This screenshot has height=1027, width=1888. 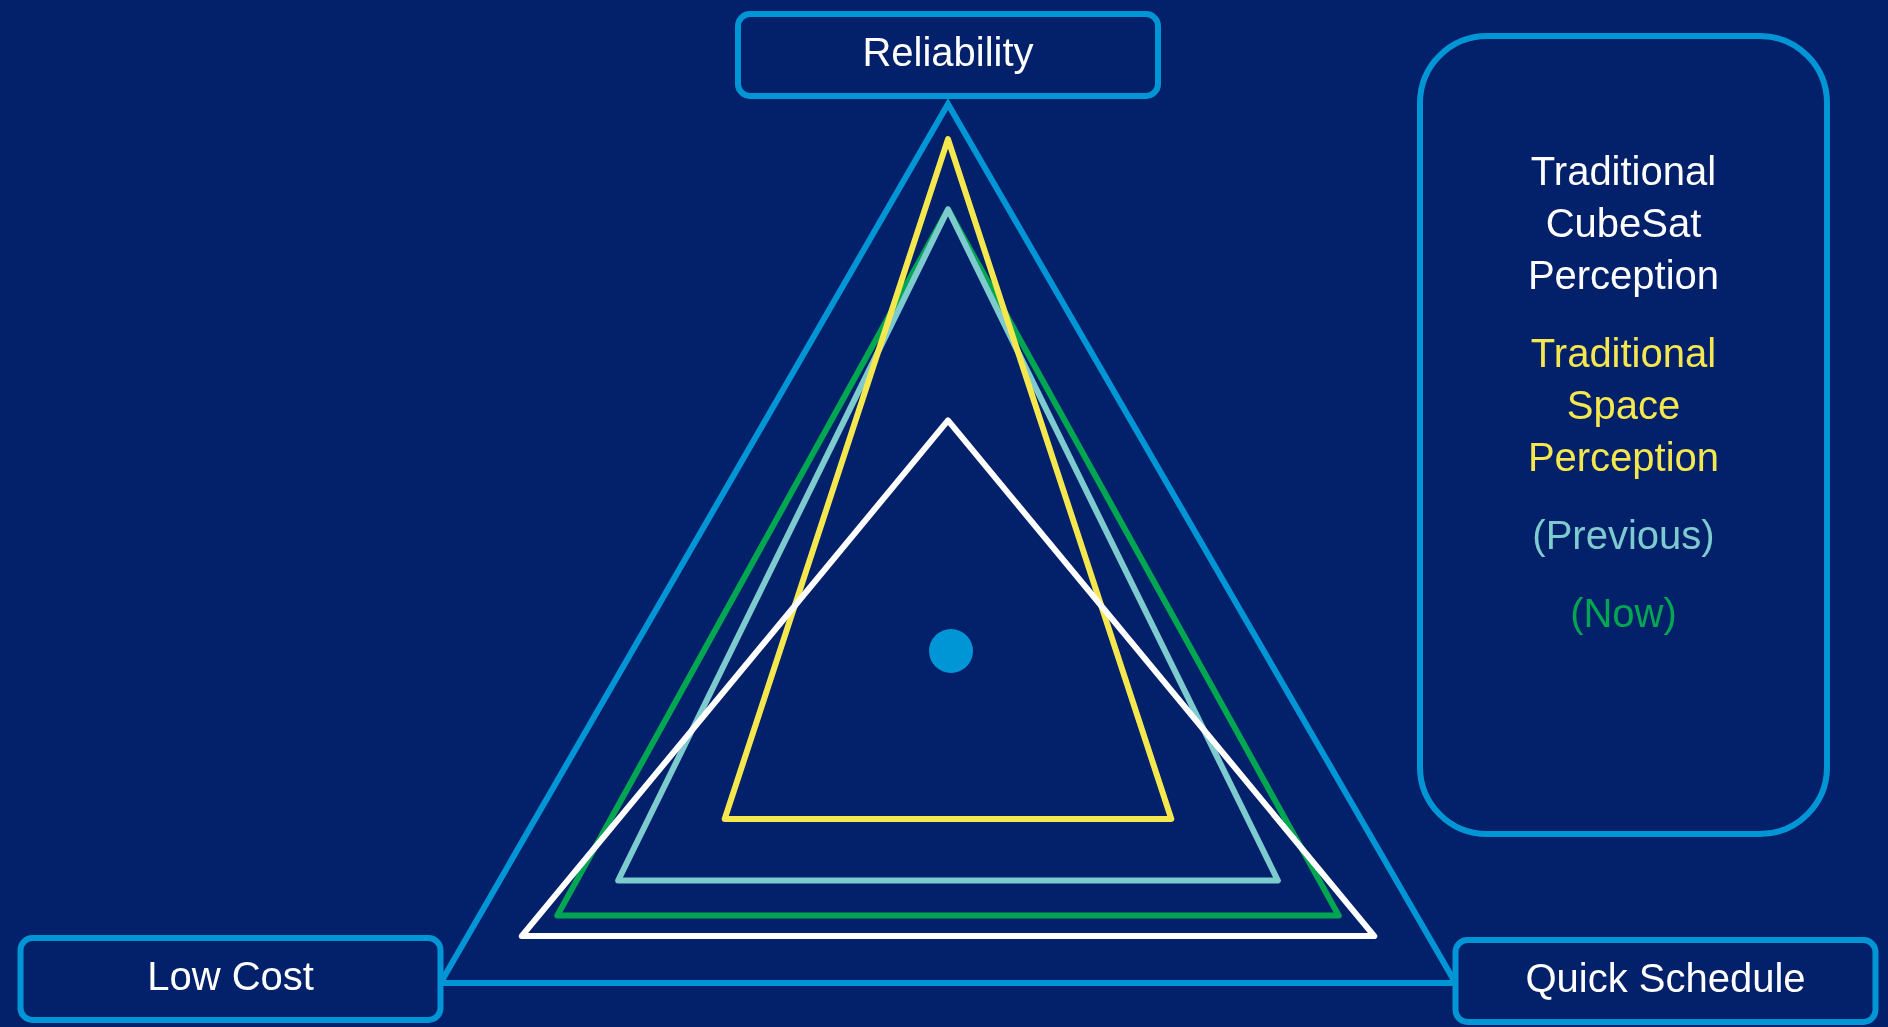 What do you see at coordinates (948, 52) in the screenshot?
I see `spoke-label: Reliability` at bounding box center [948, 52].